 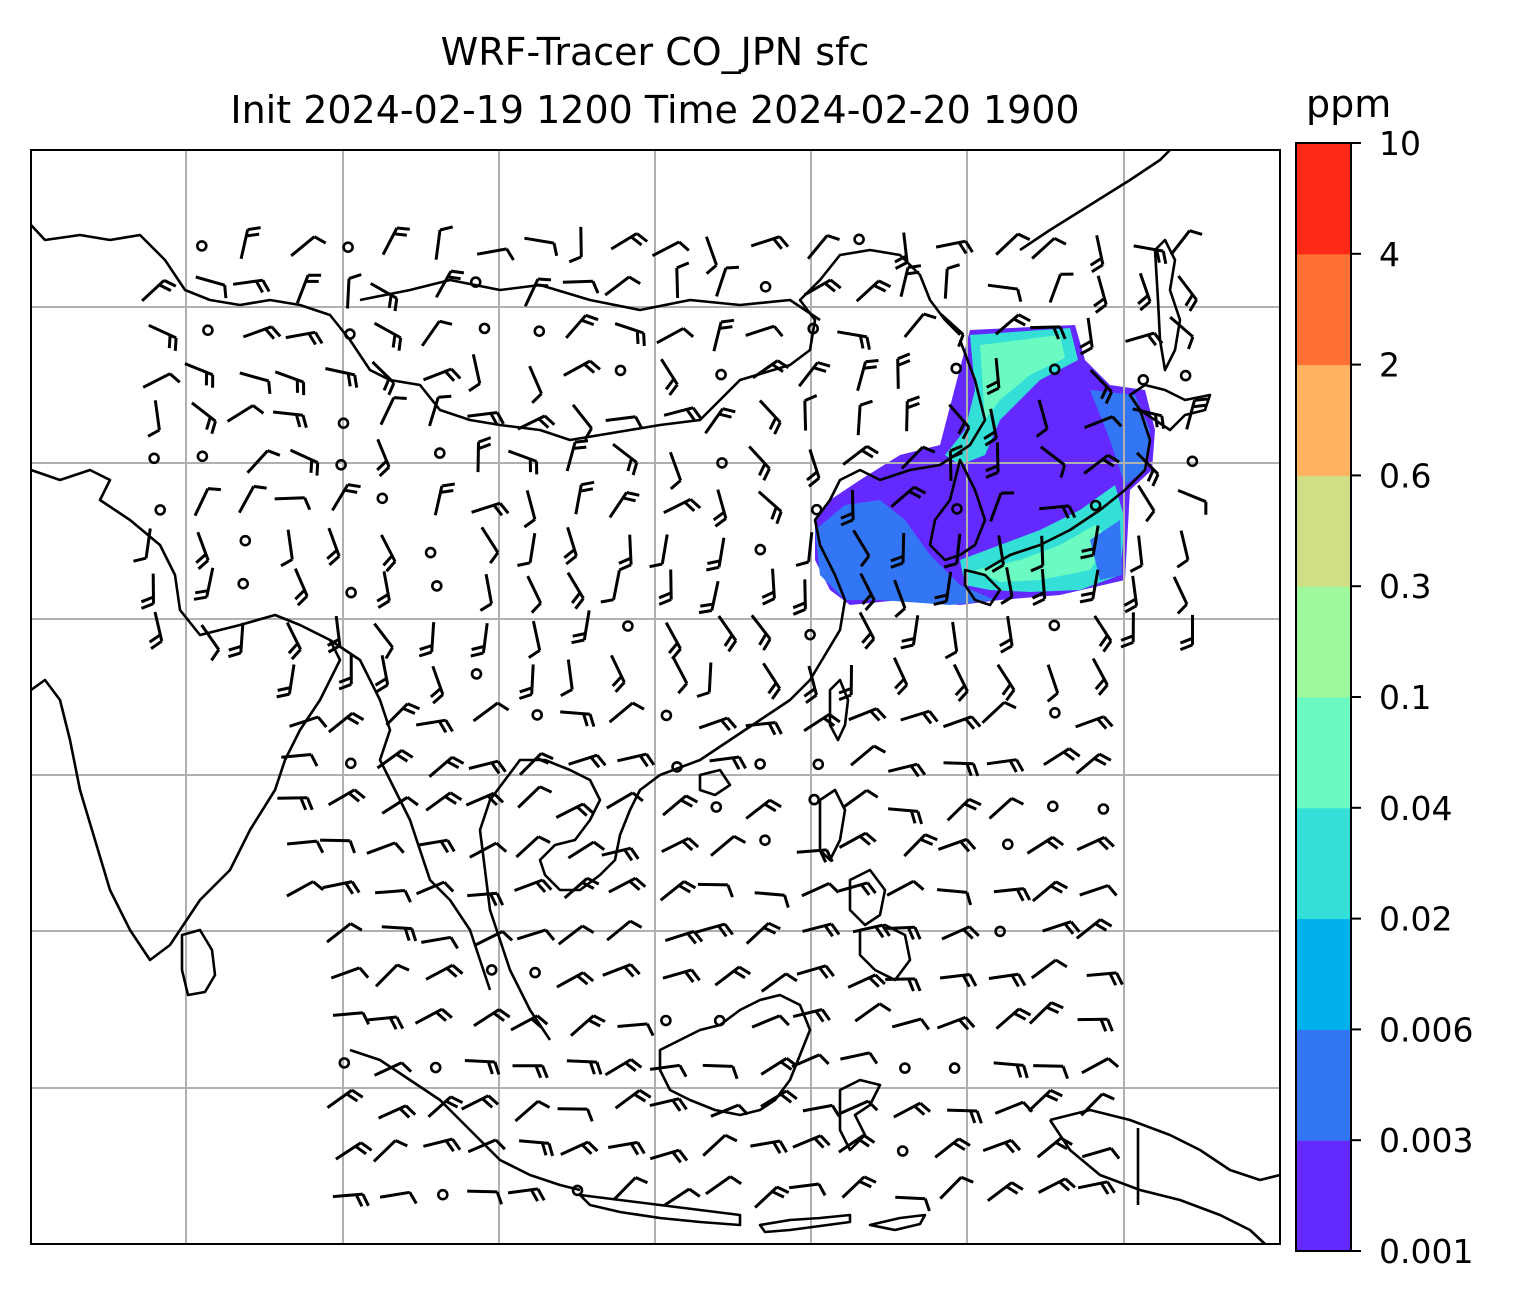 I want to click on colorbar-tick-label: 0.006, so click(x=1426, y=1029).